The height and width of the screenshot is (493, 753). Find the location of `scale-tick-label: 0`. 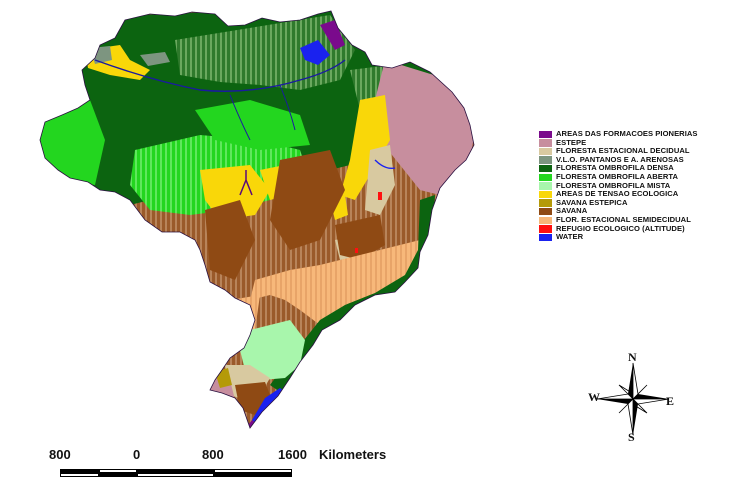

scale-tick-label: 0 is located at coordinates (137, 454).